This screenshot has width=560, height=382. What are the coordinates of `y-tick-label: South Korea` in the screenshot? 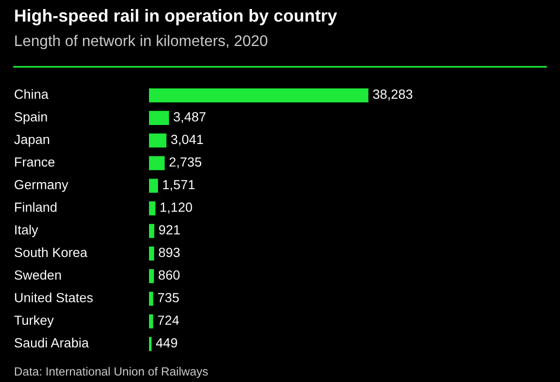 It's located at (51, 252).